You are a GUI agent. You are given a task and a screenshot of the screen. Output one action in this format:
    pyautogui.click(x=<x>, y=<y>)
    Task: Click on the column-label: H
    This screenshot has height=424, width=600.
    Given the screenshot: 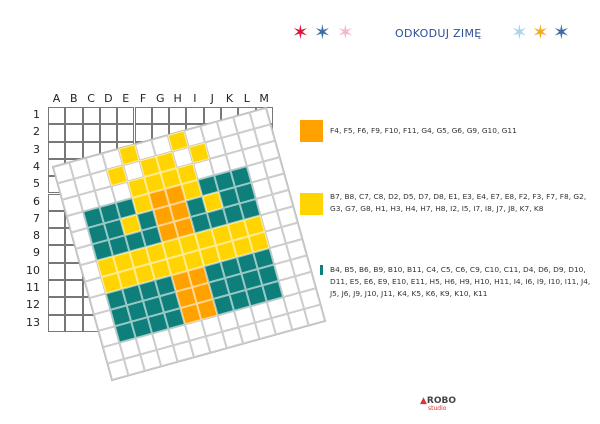 What is the action you would take?
    pyautogui.click(x=177, y=98)
    